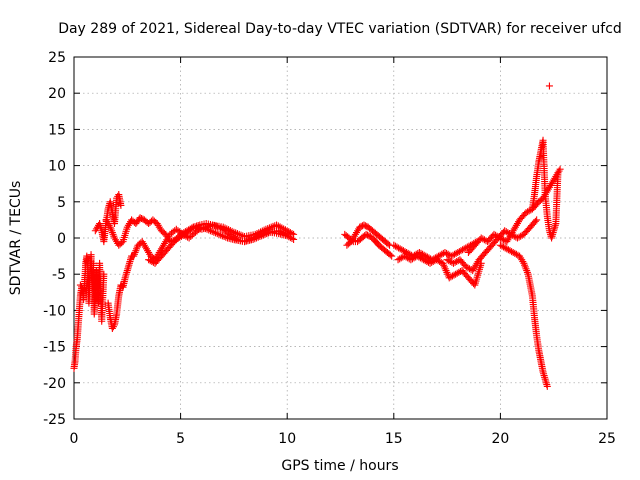 The width and height of the screenshot is (640, 480). What do you see at coordinates (54, 384) in the screenshot?
I see `y-tick-label: -20` at bounding box center [54, 384].